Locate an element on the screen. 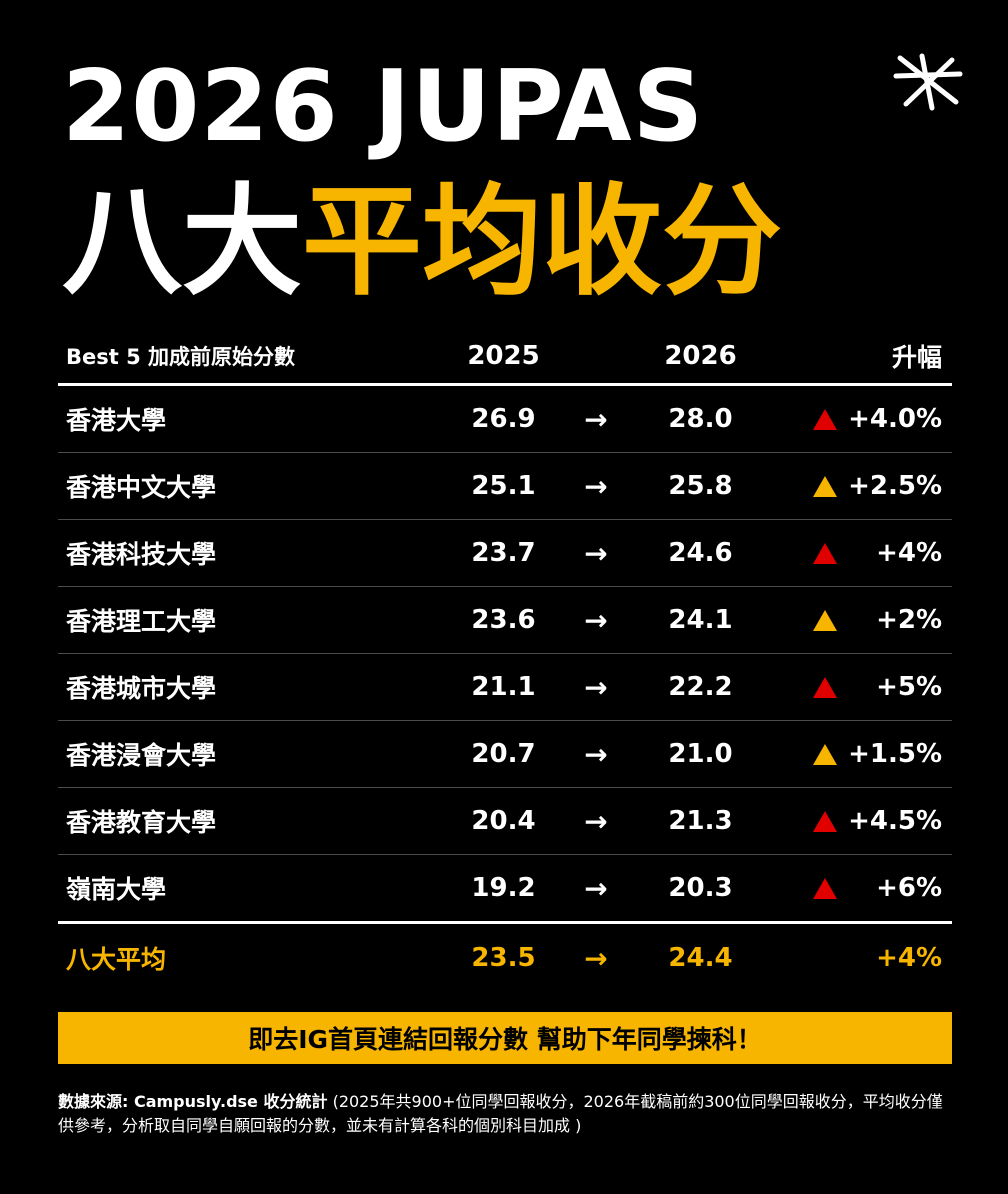 Image resolution: width=1008 pixels, height=1194 pixels. university-name: 香港科技大學 is located at coordinates (141, 554).